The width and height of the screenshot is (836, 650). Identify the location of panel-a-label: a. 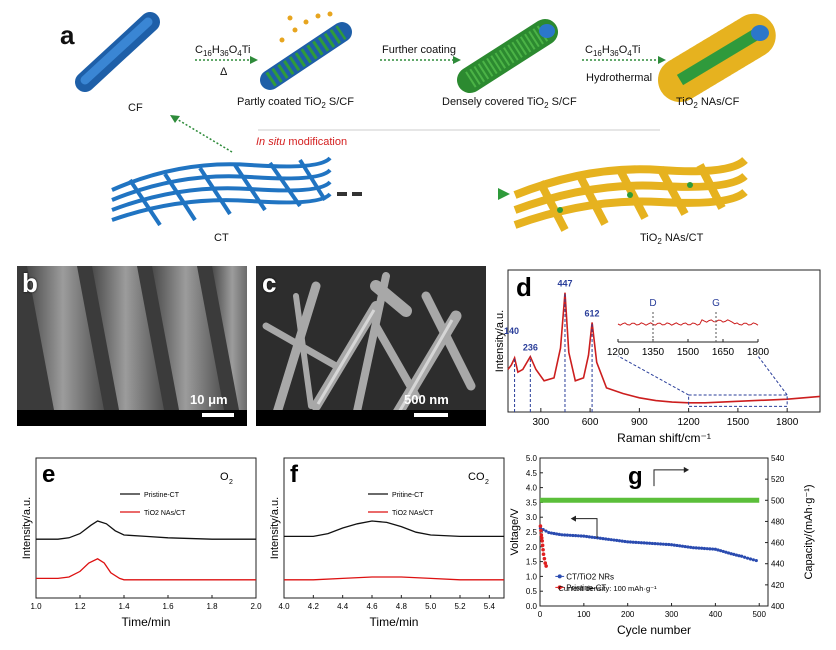
(67, 35).